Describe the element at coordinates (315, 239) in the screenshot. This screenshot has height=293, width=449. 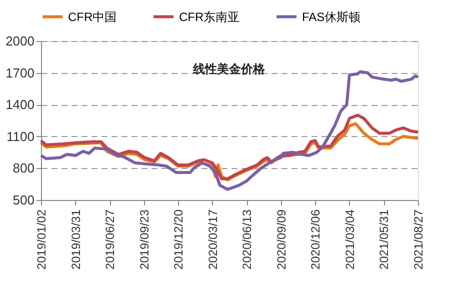
I see `x-tick-label: 2020/12/06` at that location.